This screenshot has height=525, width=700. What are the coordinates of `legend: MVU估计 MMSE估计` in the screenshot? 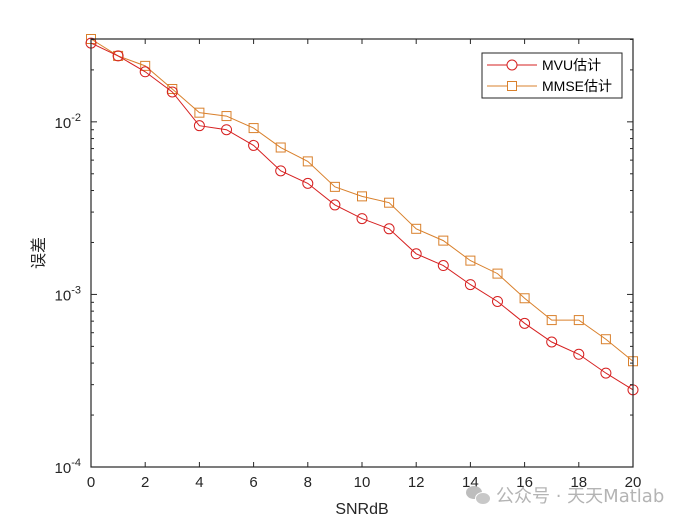 It's located at (552, 75).